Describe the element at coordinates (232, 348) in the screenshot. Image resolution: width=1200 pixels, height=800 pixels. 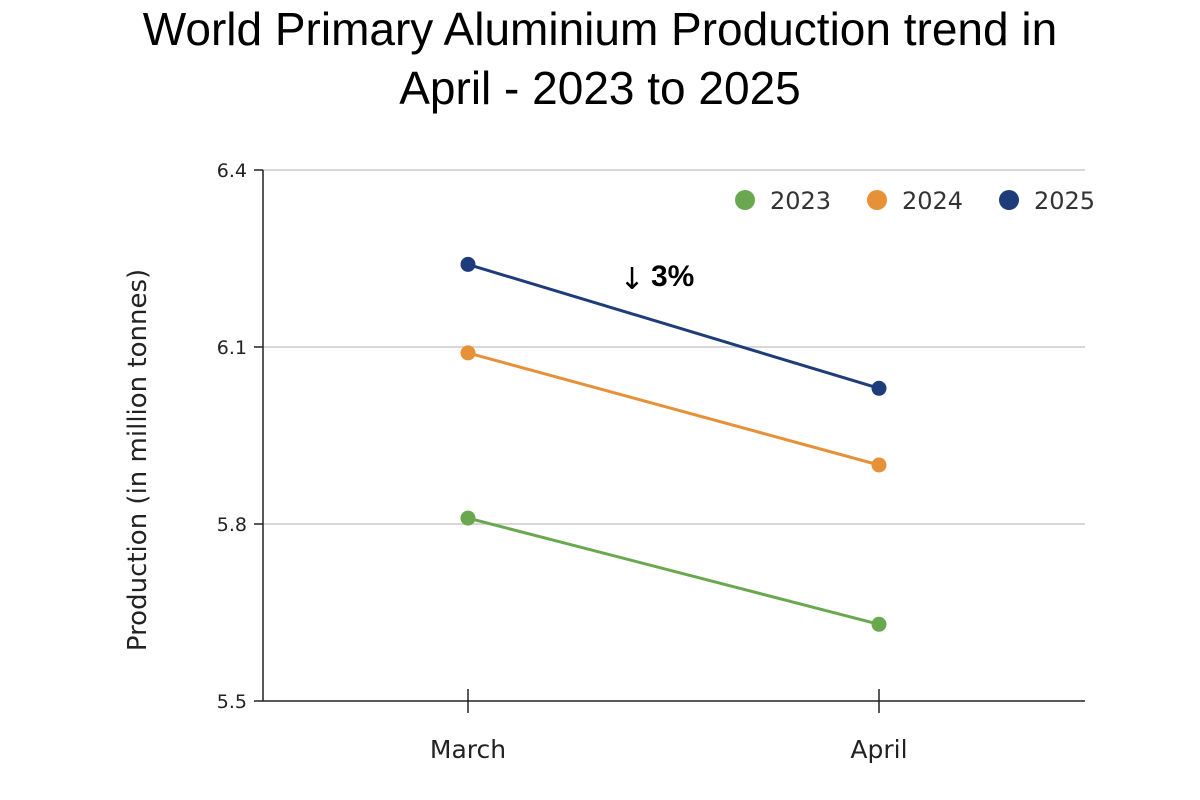
I see `y-tick-label: 6.1` at that location.